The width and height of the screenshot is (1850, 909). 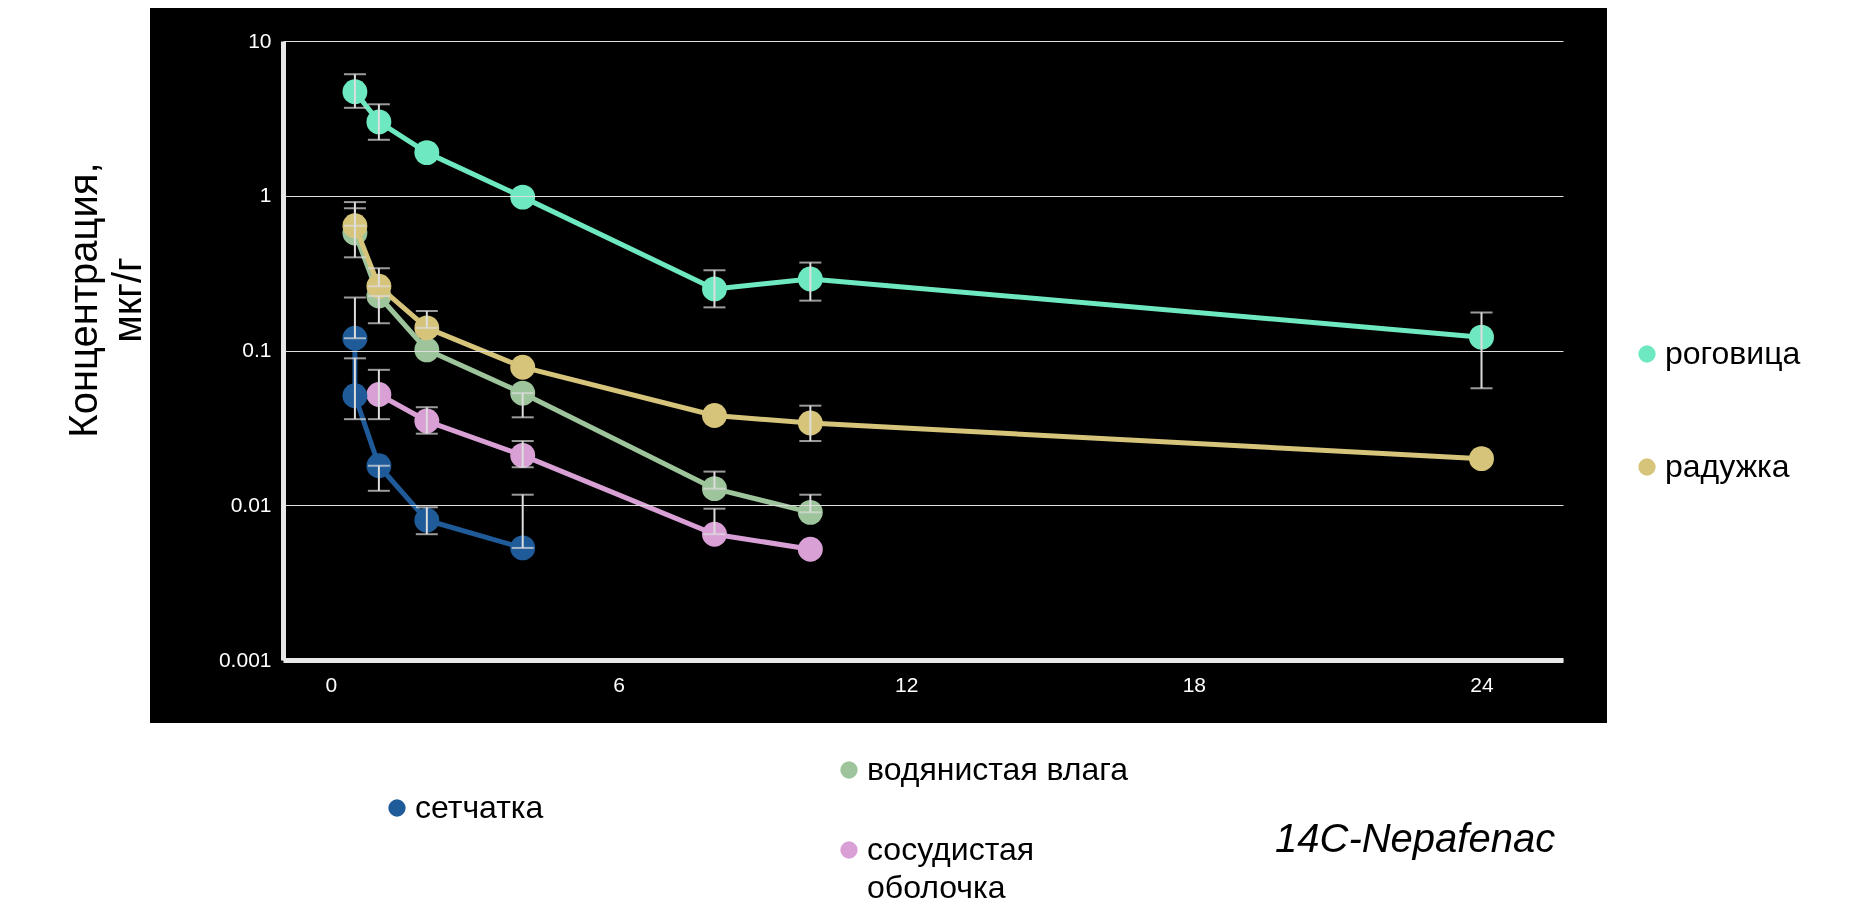 I want to click on x-tick-label: 24, so click(x=1482, y=684).